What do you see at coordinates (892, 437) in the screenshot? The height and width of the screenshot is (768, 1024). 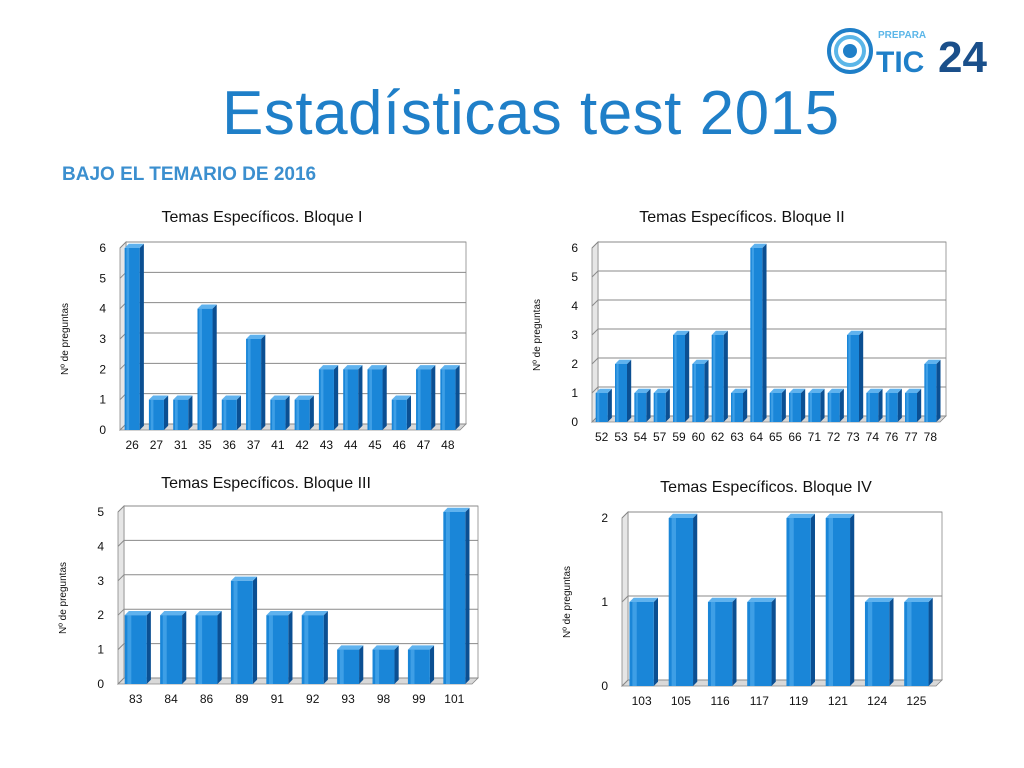 I see `x-tick-label: 76` at bounding box center [892, 437].